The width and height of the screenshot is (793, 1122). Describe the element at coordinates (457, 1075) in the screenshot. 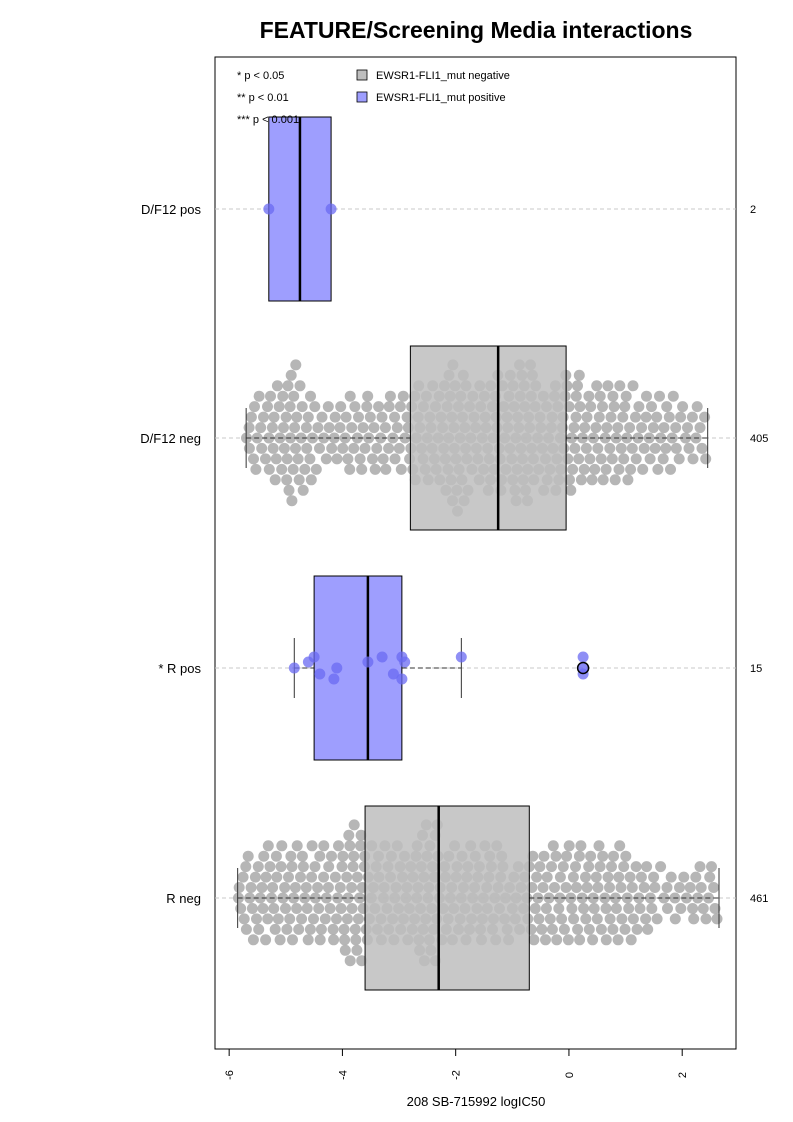

I see `x-tick-label: -2` at that location.